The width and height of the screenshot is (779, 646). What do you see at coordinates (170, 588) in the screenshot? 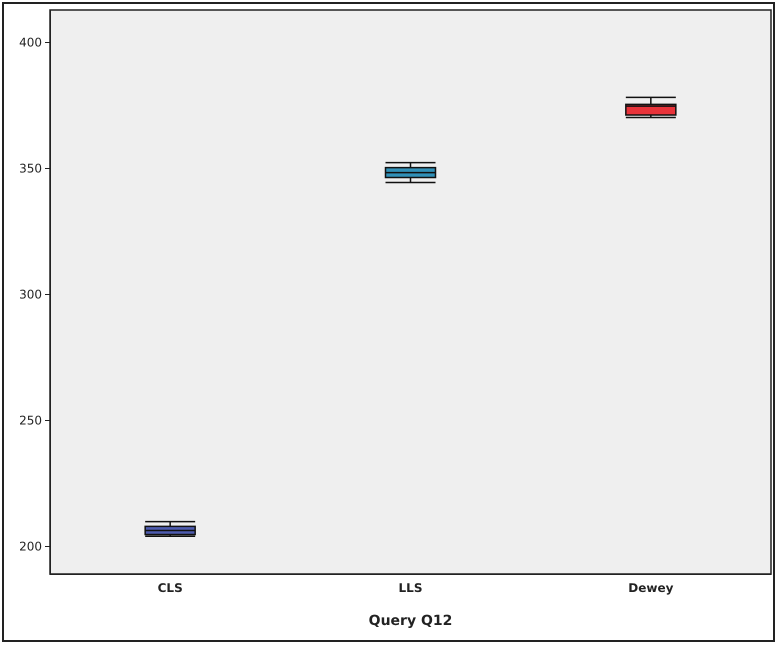
I see `x-tick-label: CLS` at bounding box center [170, 588].